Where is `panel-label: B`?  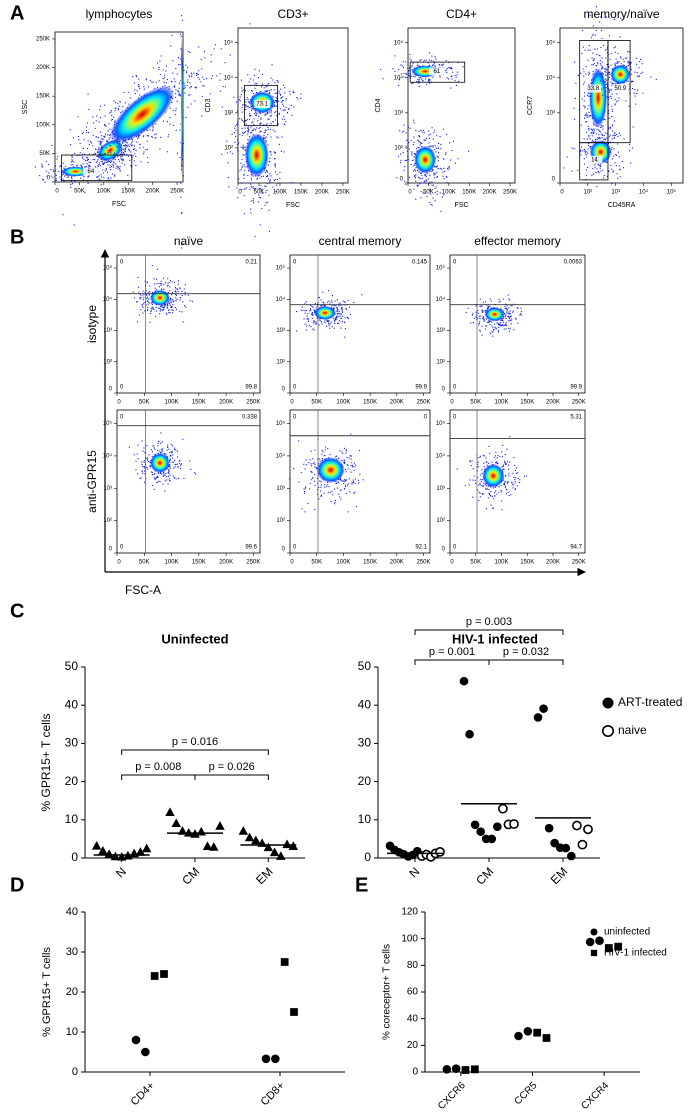 panel-label: B is located at coordinates (17, 237).